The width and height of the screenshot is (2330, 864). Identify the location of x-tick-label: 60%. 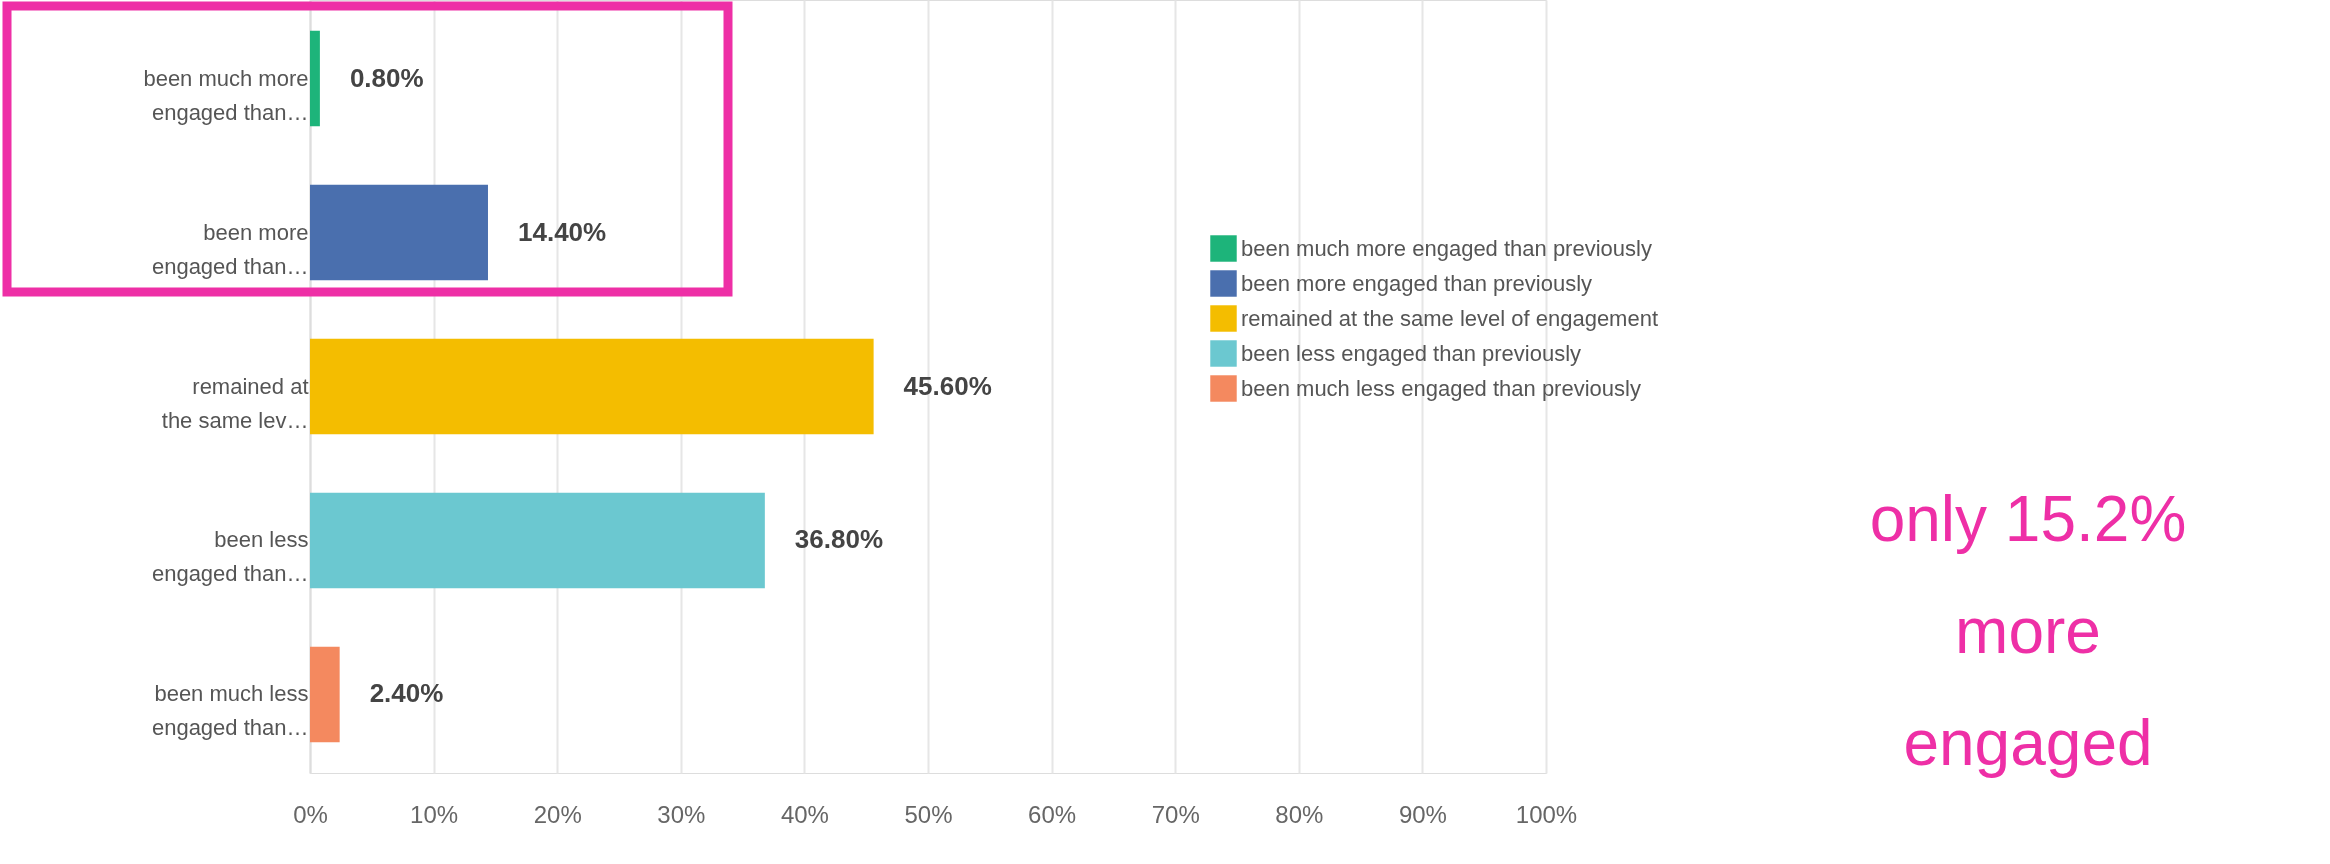
(1052, 814).